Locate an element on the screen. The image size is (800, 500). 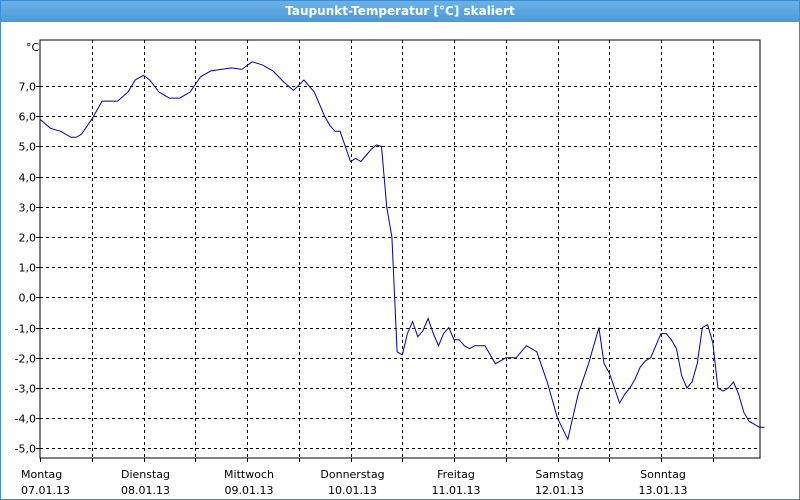
y-tick-label: 2,0 is located at coordinates (28, 238).